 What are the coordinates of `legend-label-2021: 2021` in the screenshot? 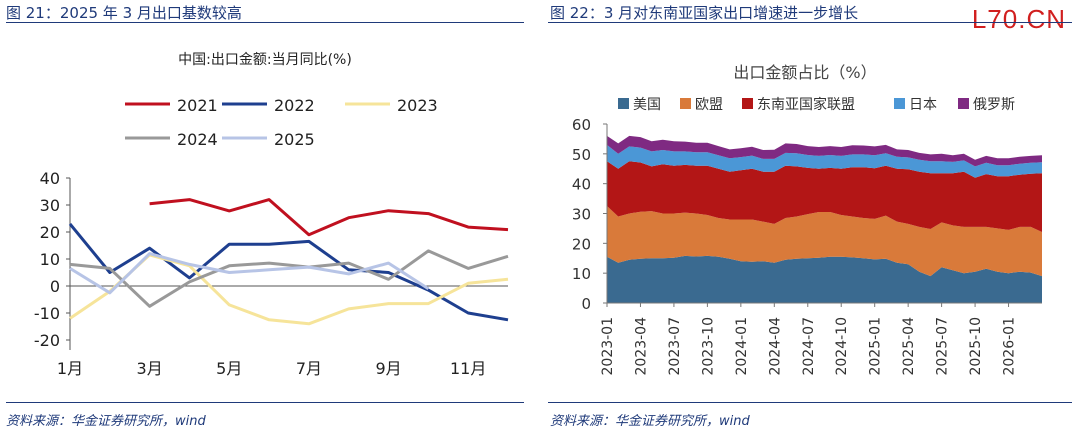 It's located at (197, 105).